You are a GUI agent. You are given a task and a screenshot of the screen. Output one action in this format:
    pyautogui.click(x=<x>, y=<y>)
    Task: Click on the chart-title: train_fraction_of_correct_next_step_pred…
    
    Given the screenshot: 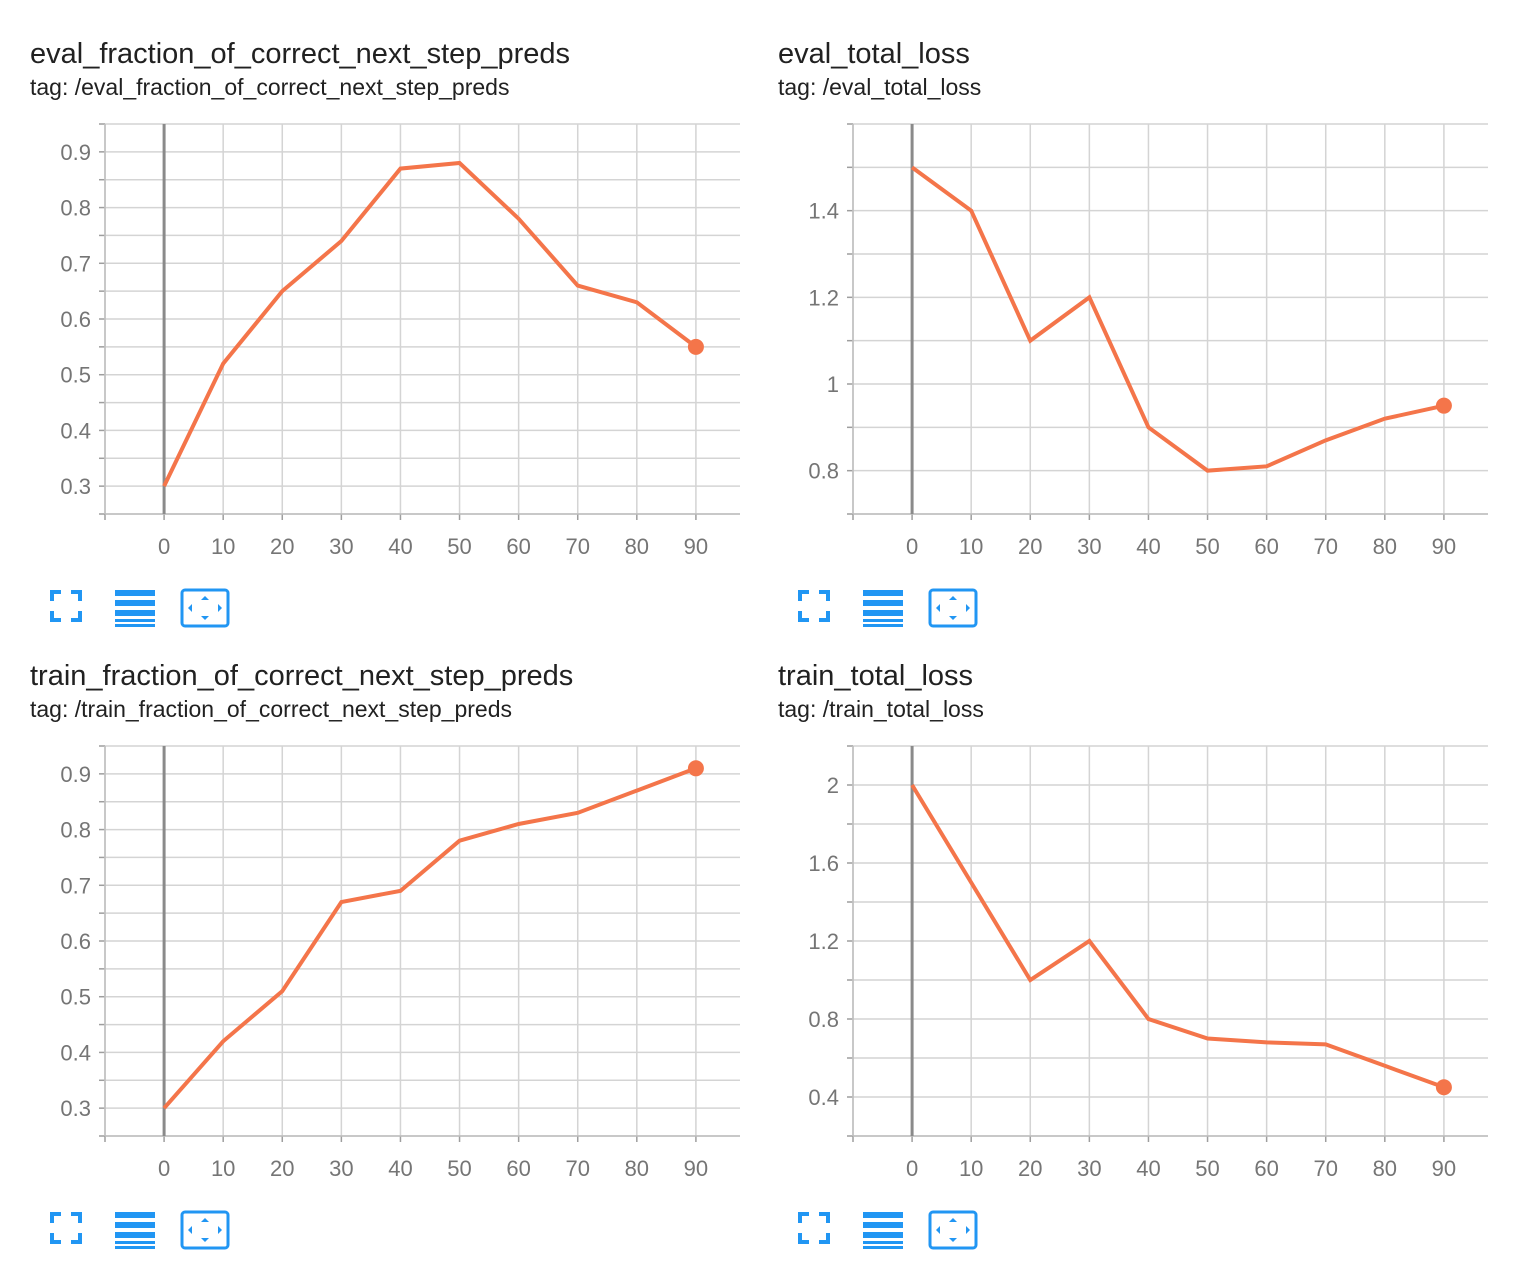 What is the action you would take?
    pyautogui.click(x=302, y=676)
    